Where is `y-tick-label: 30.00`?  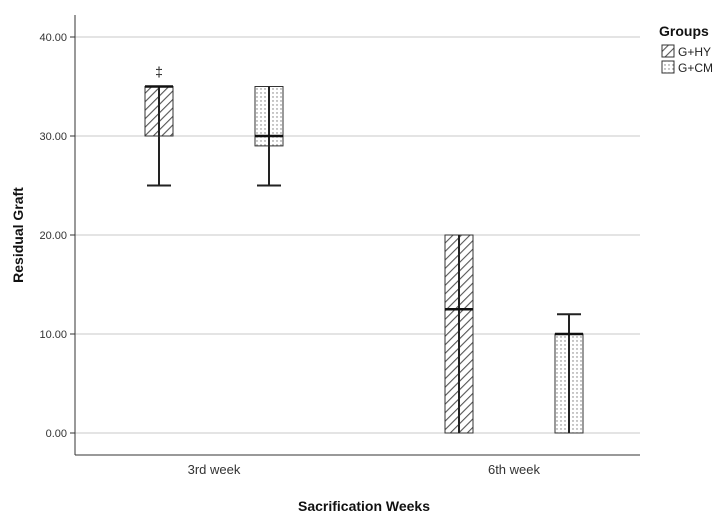
y-tick-label: 30.00 is located at coordinates (53, 137).